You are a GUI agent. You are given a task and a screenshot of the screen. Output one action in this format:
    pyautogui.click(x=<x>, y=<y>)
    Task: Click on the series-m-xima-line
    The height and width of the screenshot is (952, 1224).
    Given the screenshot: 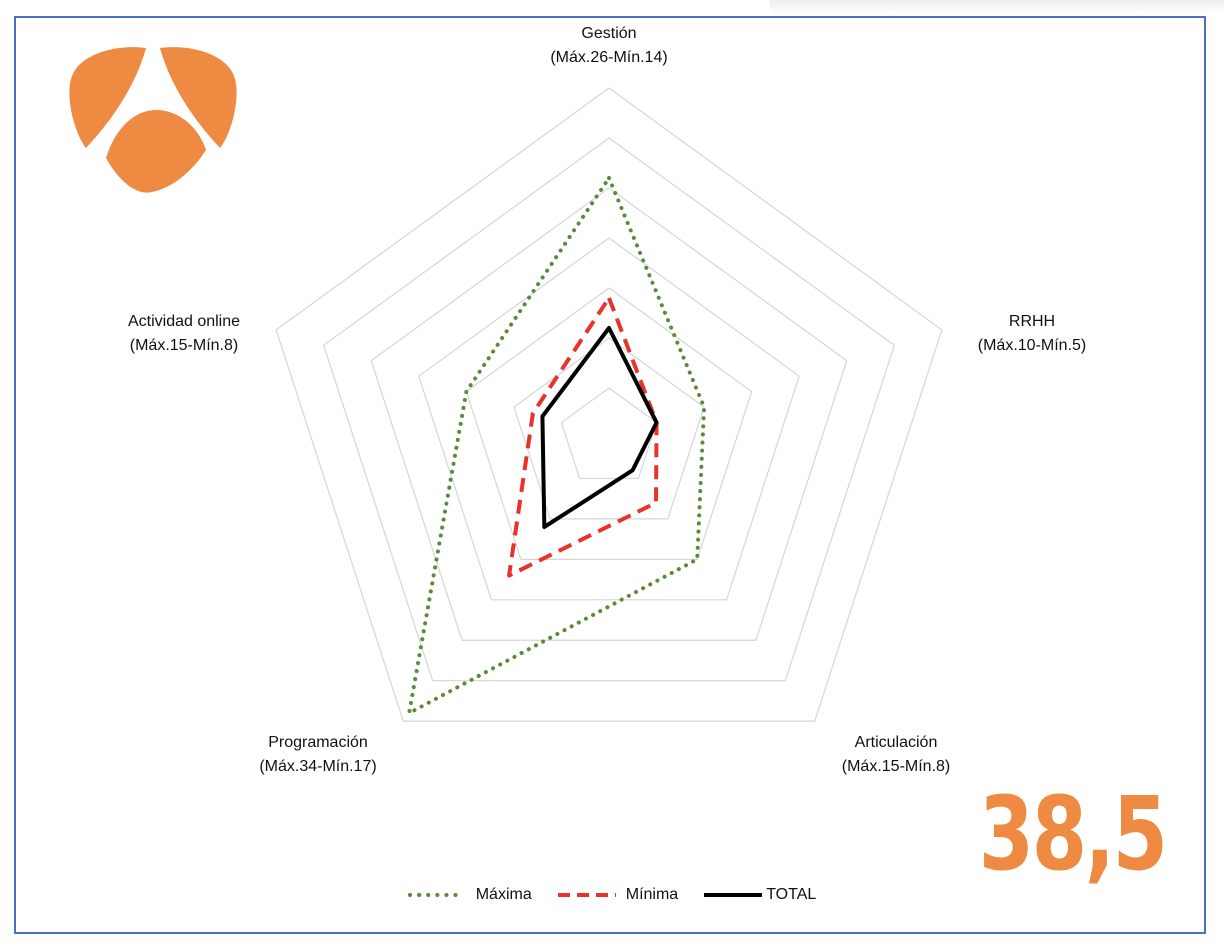 What is the action you would take?
    pyautogui.click(x=557, y=446)
    